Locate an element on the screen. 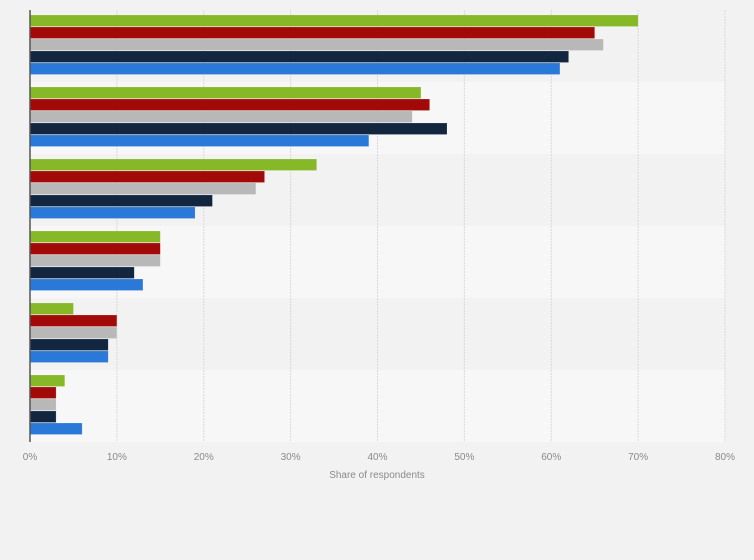 The height and width of the screenshot is (560, 754). x-tick-label: 70% is located at coordinates (638, 457).